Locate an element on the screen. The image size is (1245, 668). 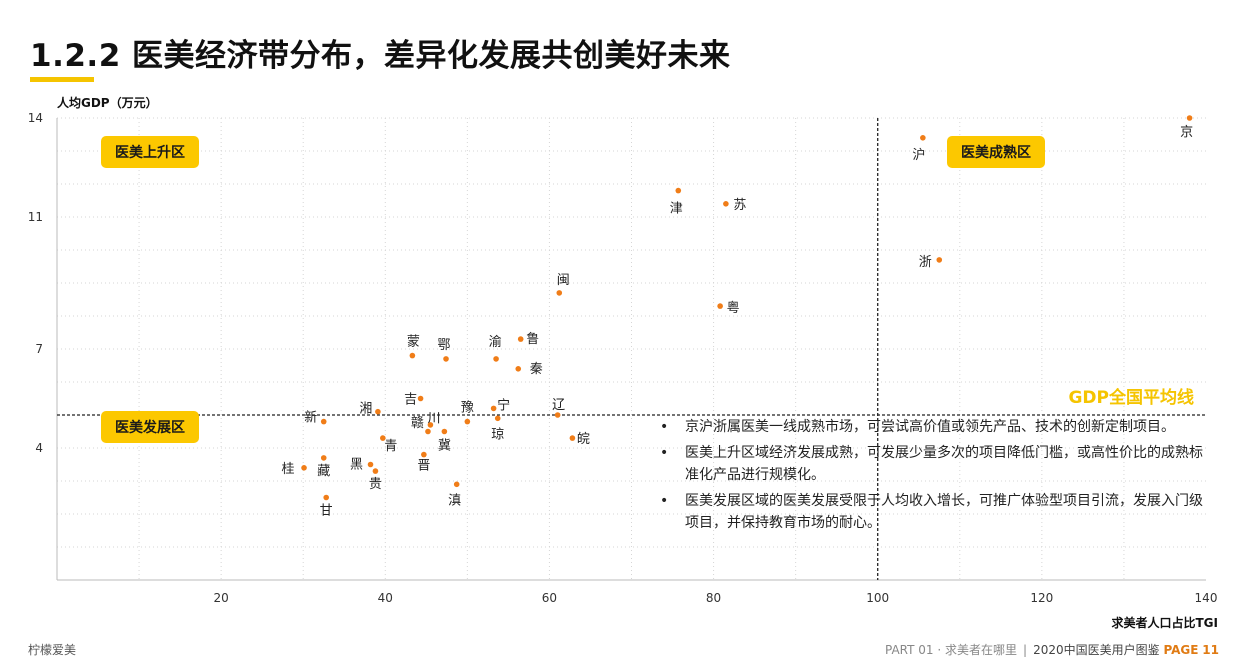
point-label: 赣 is located at coordinates (417, 423).